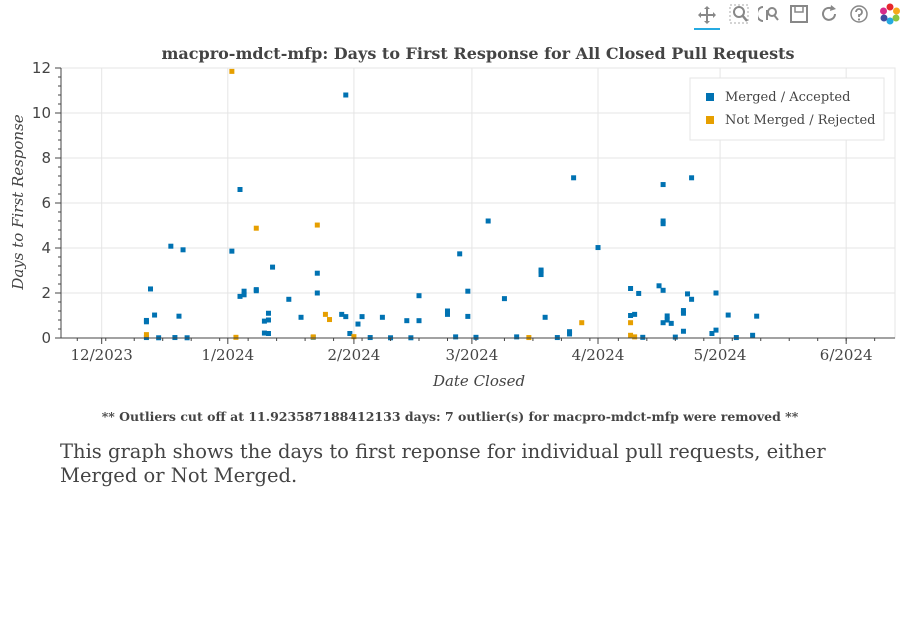  I want to click on legend-swatch, so click(710, 97).